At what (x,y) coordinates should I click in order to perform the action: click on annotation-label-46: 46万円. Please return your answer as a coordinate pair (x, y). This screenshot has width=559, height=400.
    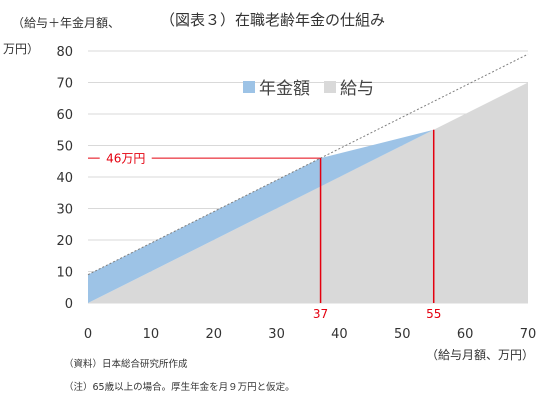
    Looking at the image, I should click on (125, 159).